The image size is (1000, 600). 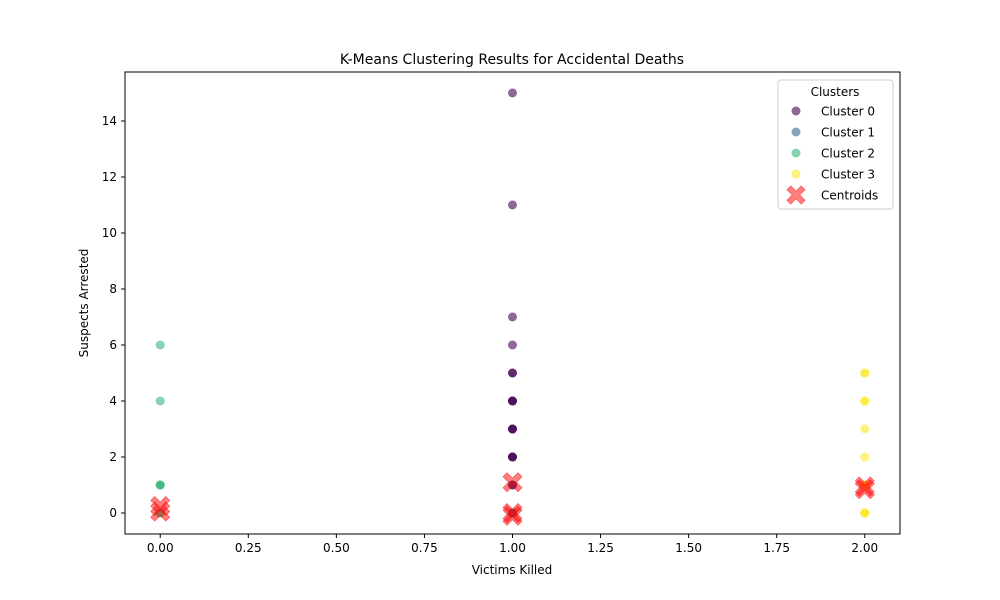 What do you see at coordinates (109, 233) in the screenshot?
I see `y-tick-label: 10` at bounding box center [109, 233].